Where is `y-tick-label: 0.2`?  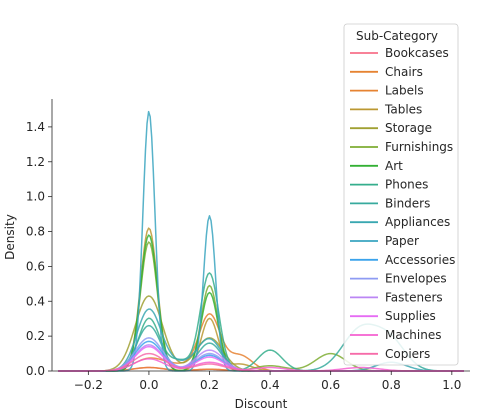
y-tick-label: 0.2 is located at coordinates (35, 336).